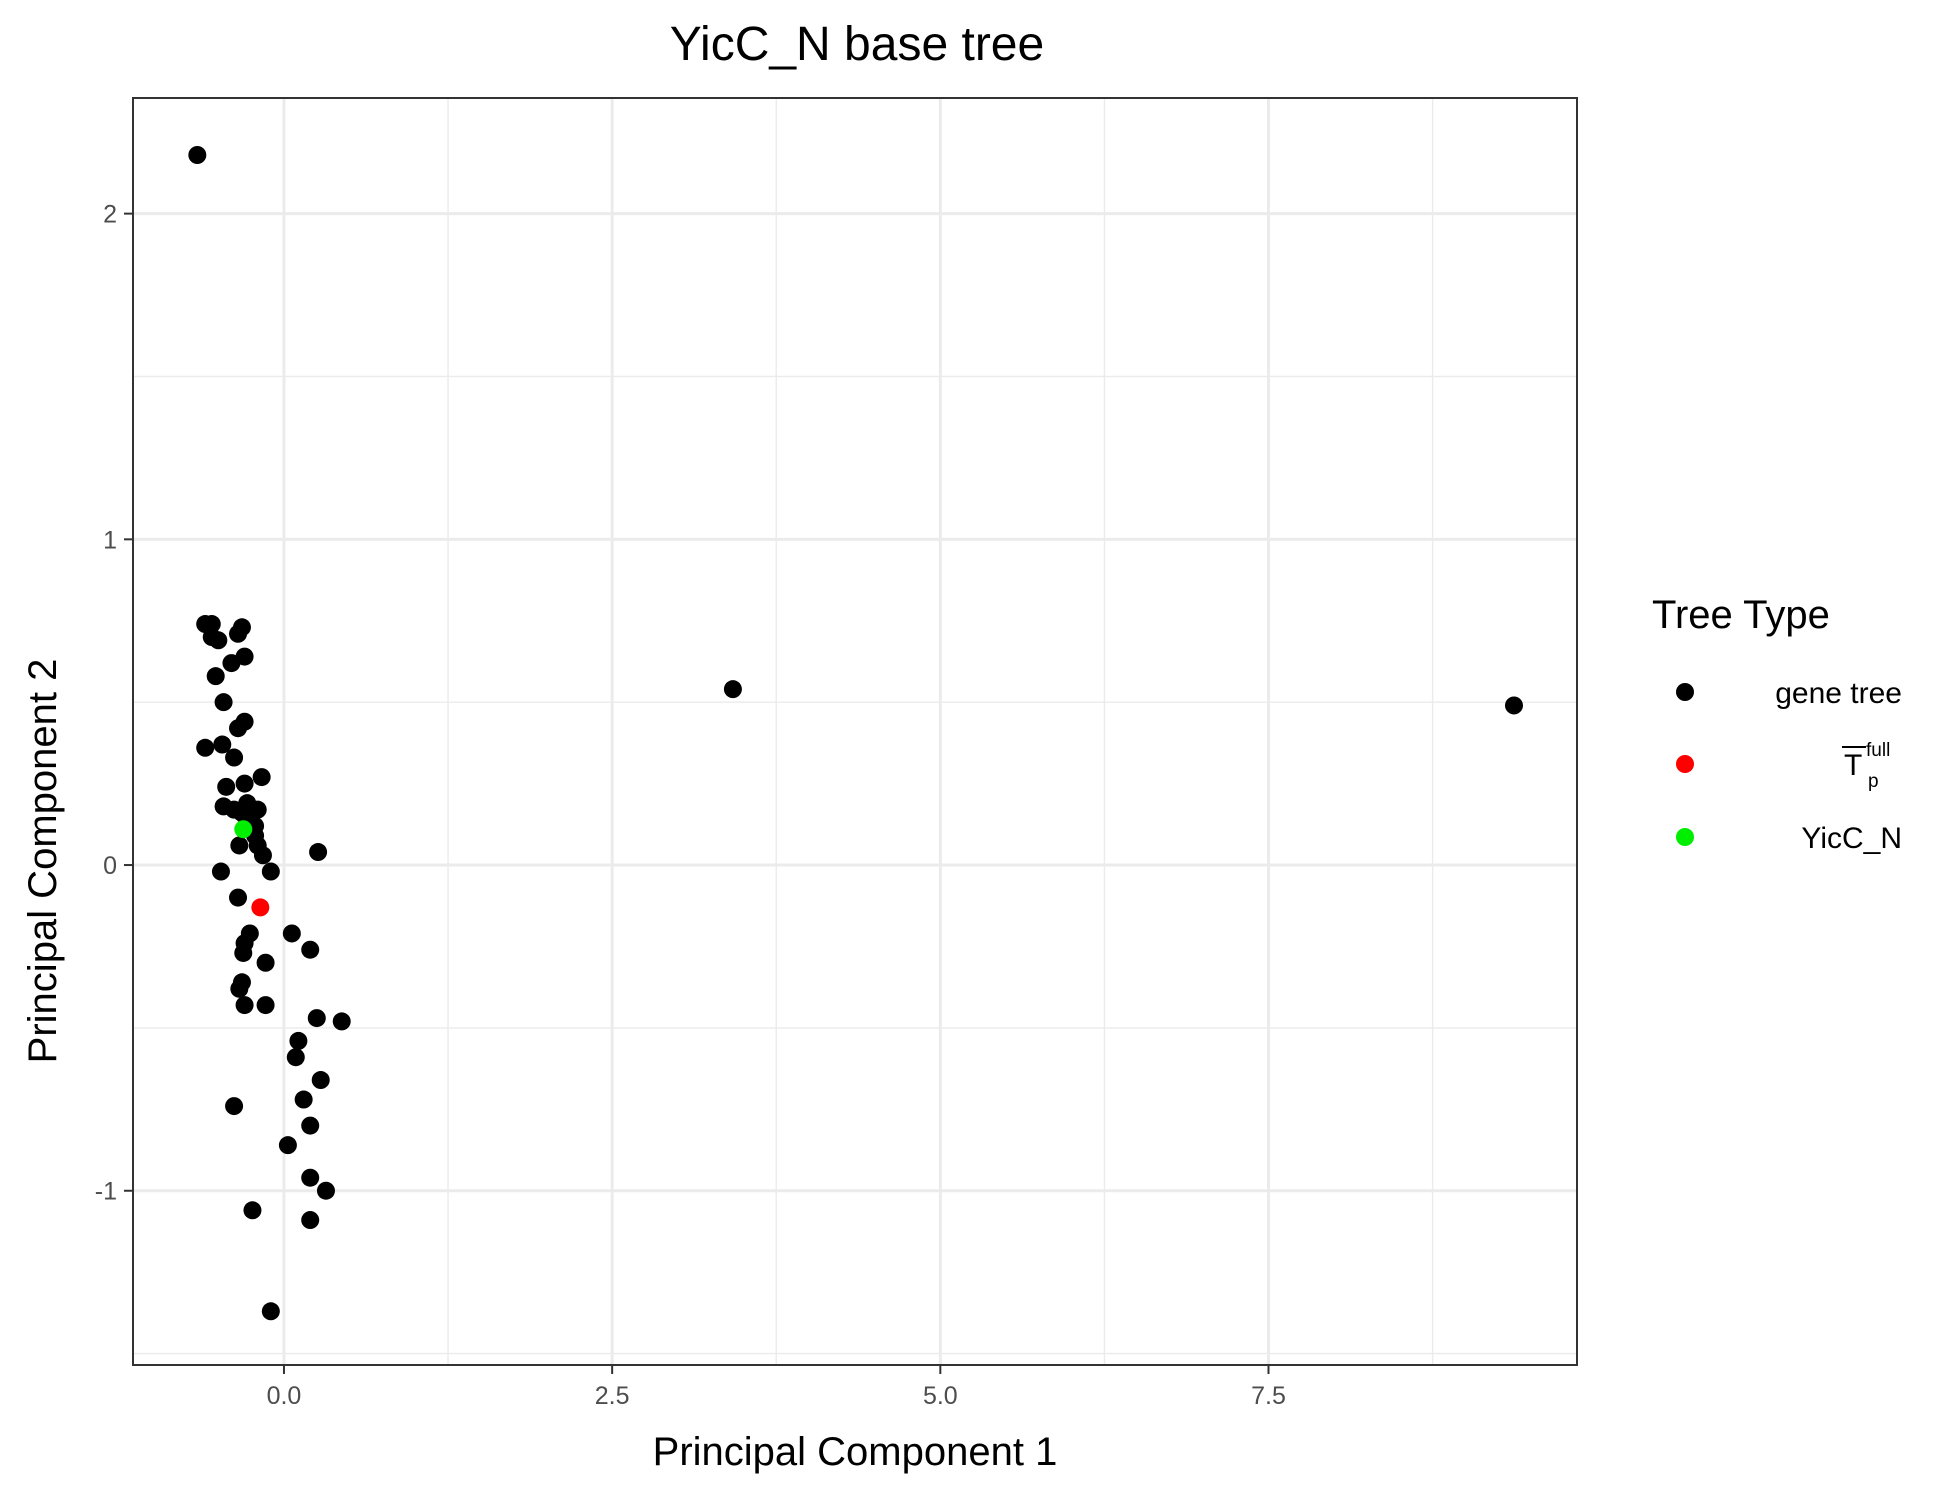 The width and height of the screenshot is (1933, 1487). What do you see at coordinates (1838, 693) in the screenshot?
I see `legend-label-gene-tree: gene tree` at bounding box center [1838, 693].